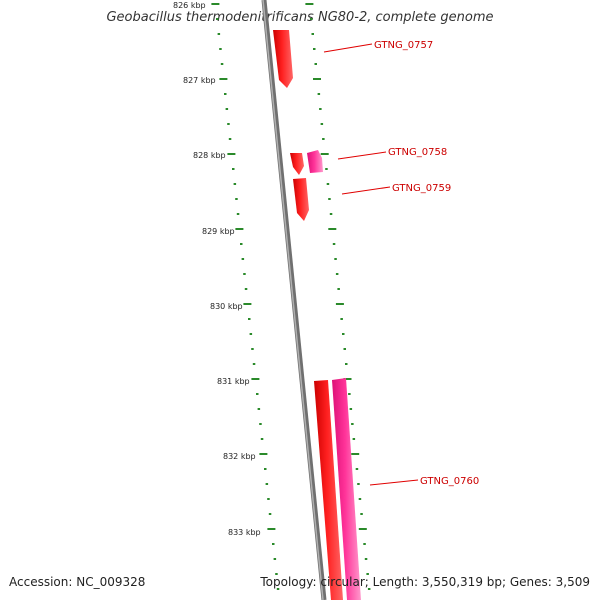 This screenshot has height=600, width=600. What do you see at coordinates (283, 59) in the screenshot?
I see `gene-gtng-0757-arrow` at bounding box center [283, 59].